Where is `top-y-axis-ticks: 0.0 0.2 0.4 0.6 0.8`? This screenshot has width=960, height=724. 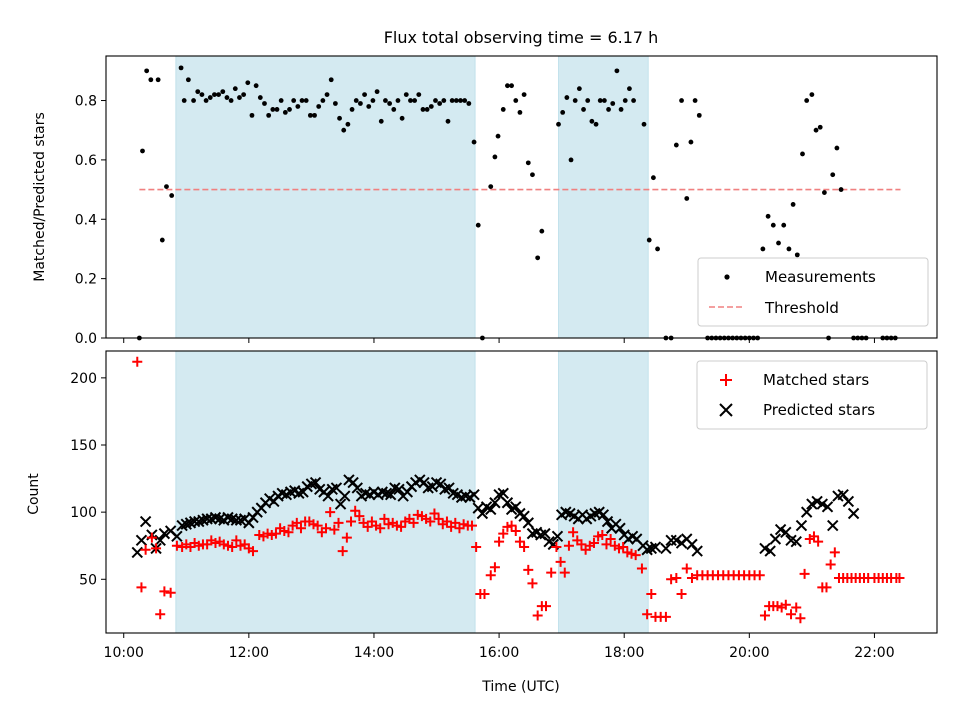 top-y-axis-ticks: 0.0 0.2 0.4 0.6 0.8 is located at coordinates (90, 220).